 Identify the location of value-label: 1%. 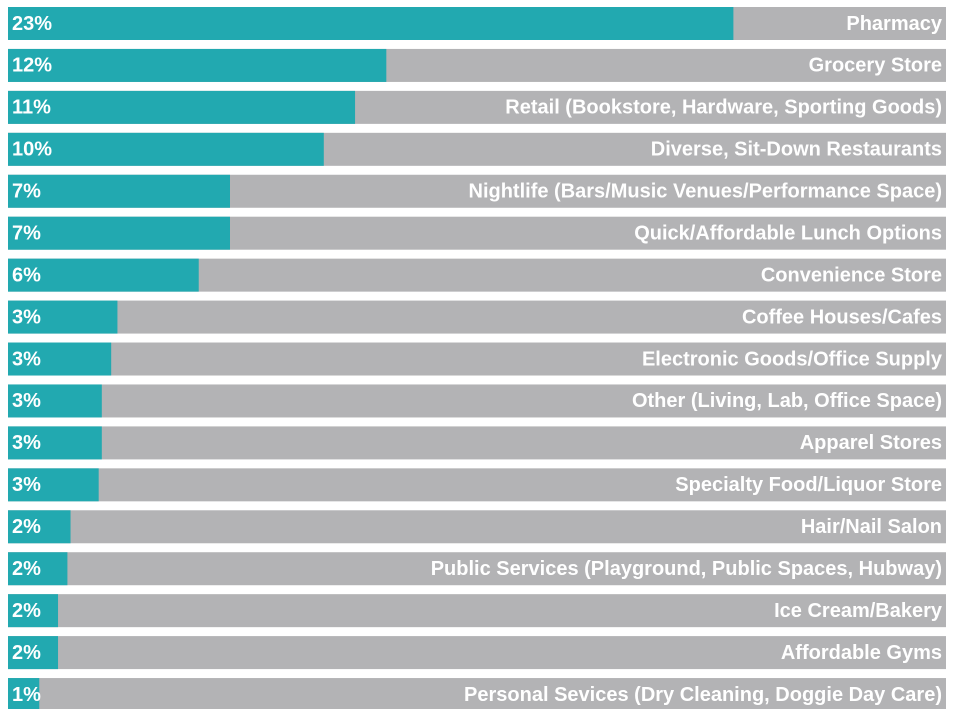
(26, 695).